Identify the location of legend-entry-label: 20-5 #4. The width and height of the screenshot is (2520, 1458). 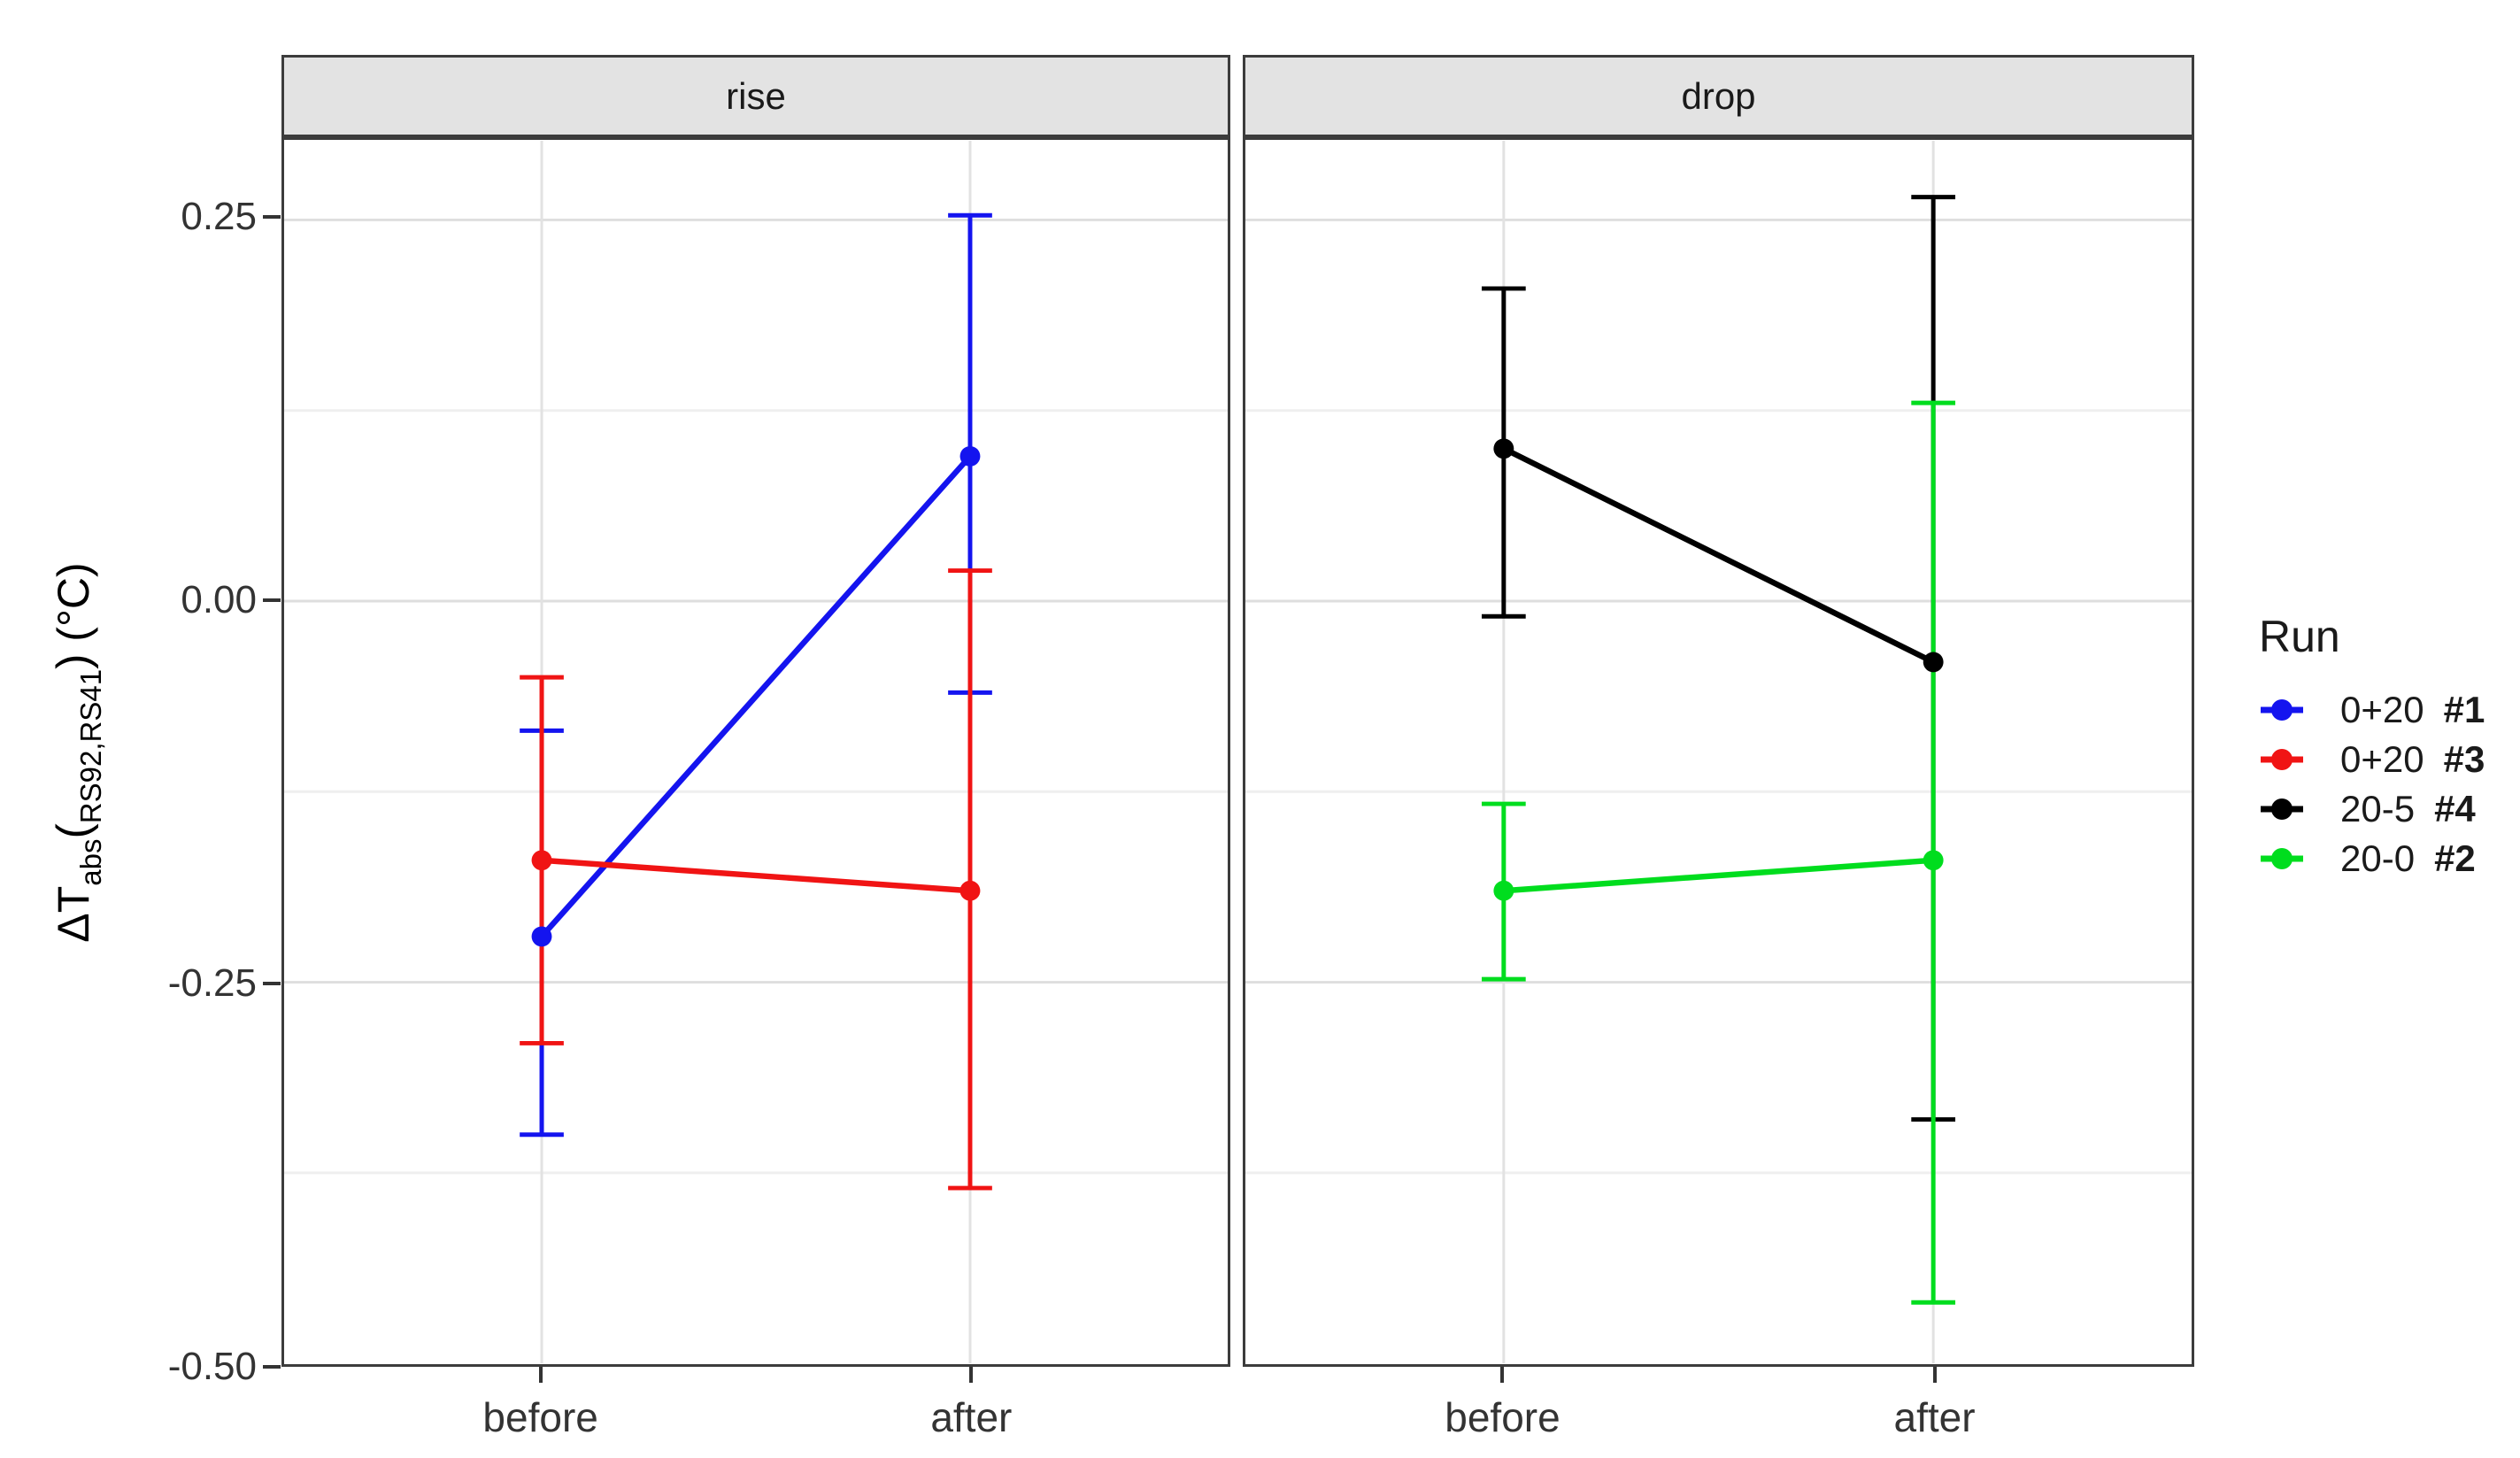
(2408, 809).